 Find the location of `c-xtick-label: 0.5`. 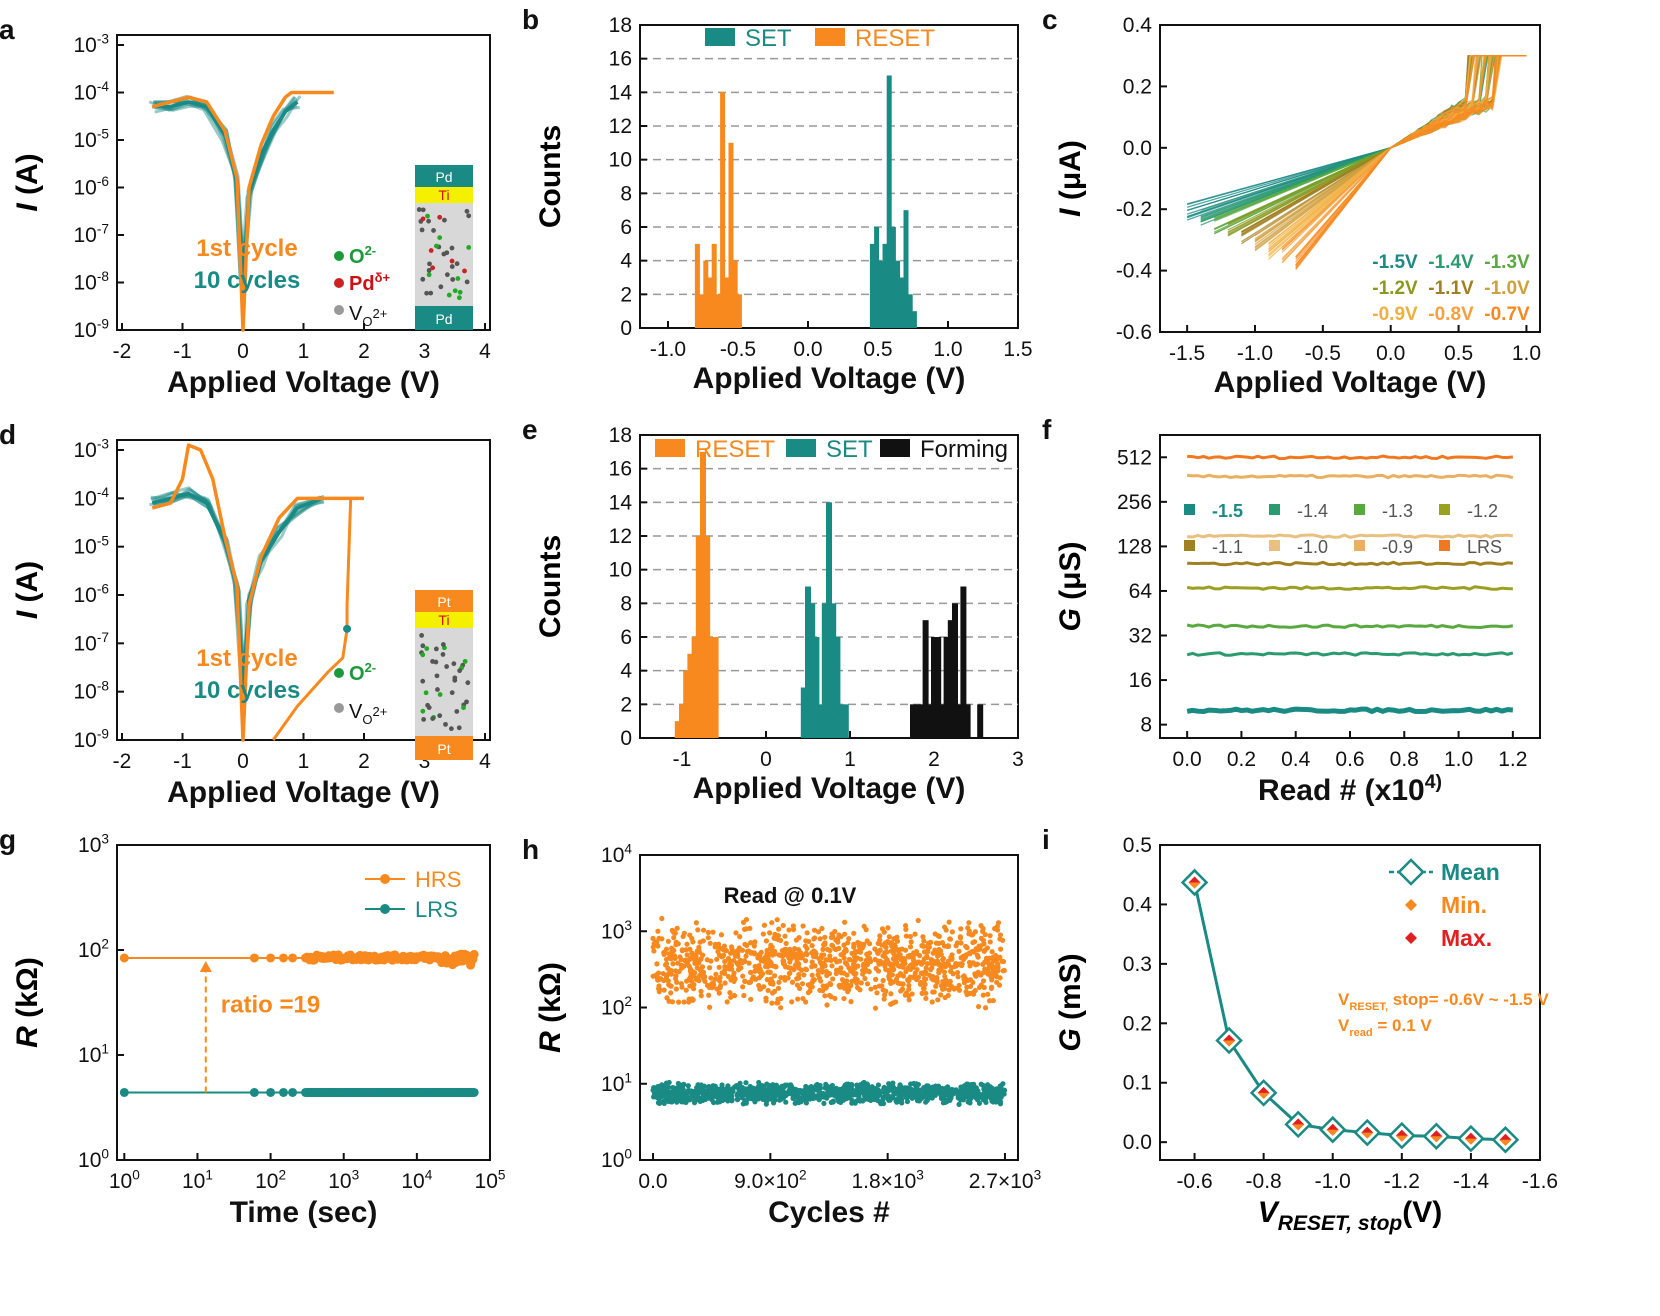

c-xtick-label: 0.5 is located at coordinates (1458, 353).